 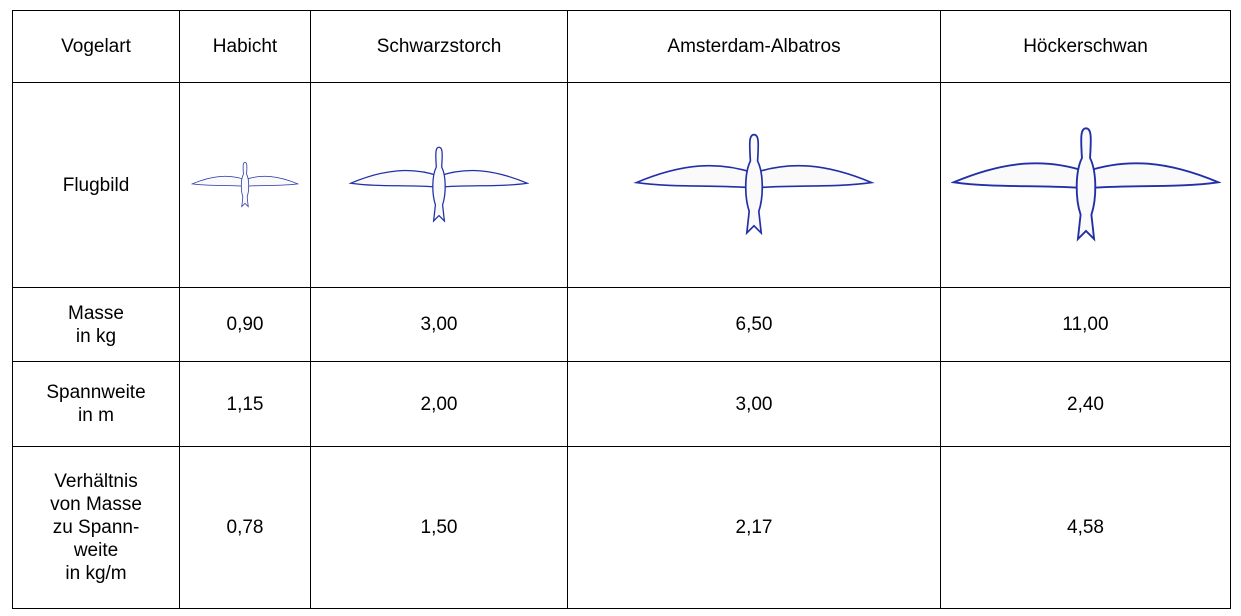 I want to click on header-cell: Schwarzstorch, so click(x=439, y=46).